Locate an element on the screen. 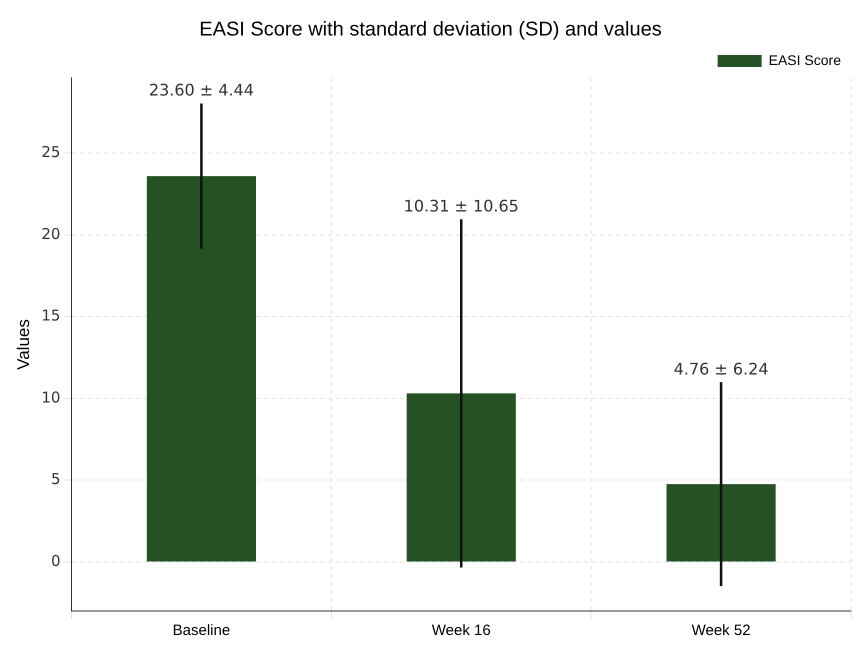  annotation: 10.31 ± 10.65 is located at coordinates (461, 206).